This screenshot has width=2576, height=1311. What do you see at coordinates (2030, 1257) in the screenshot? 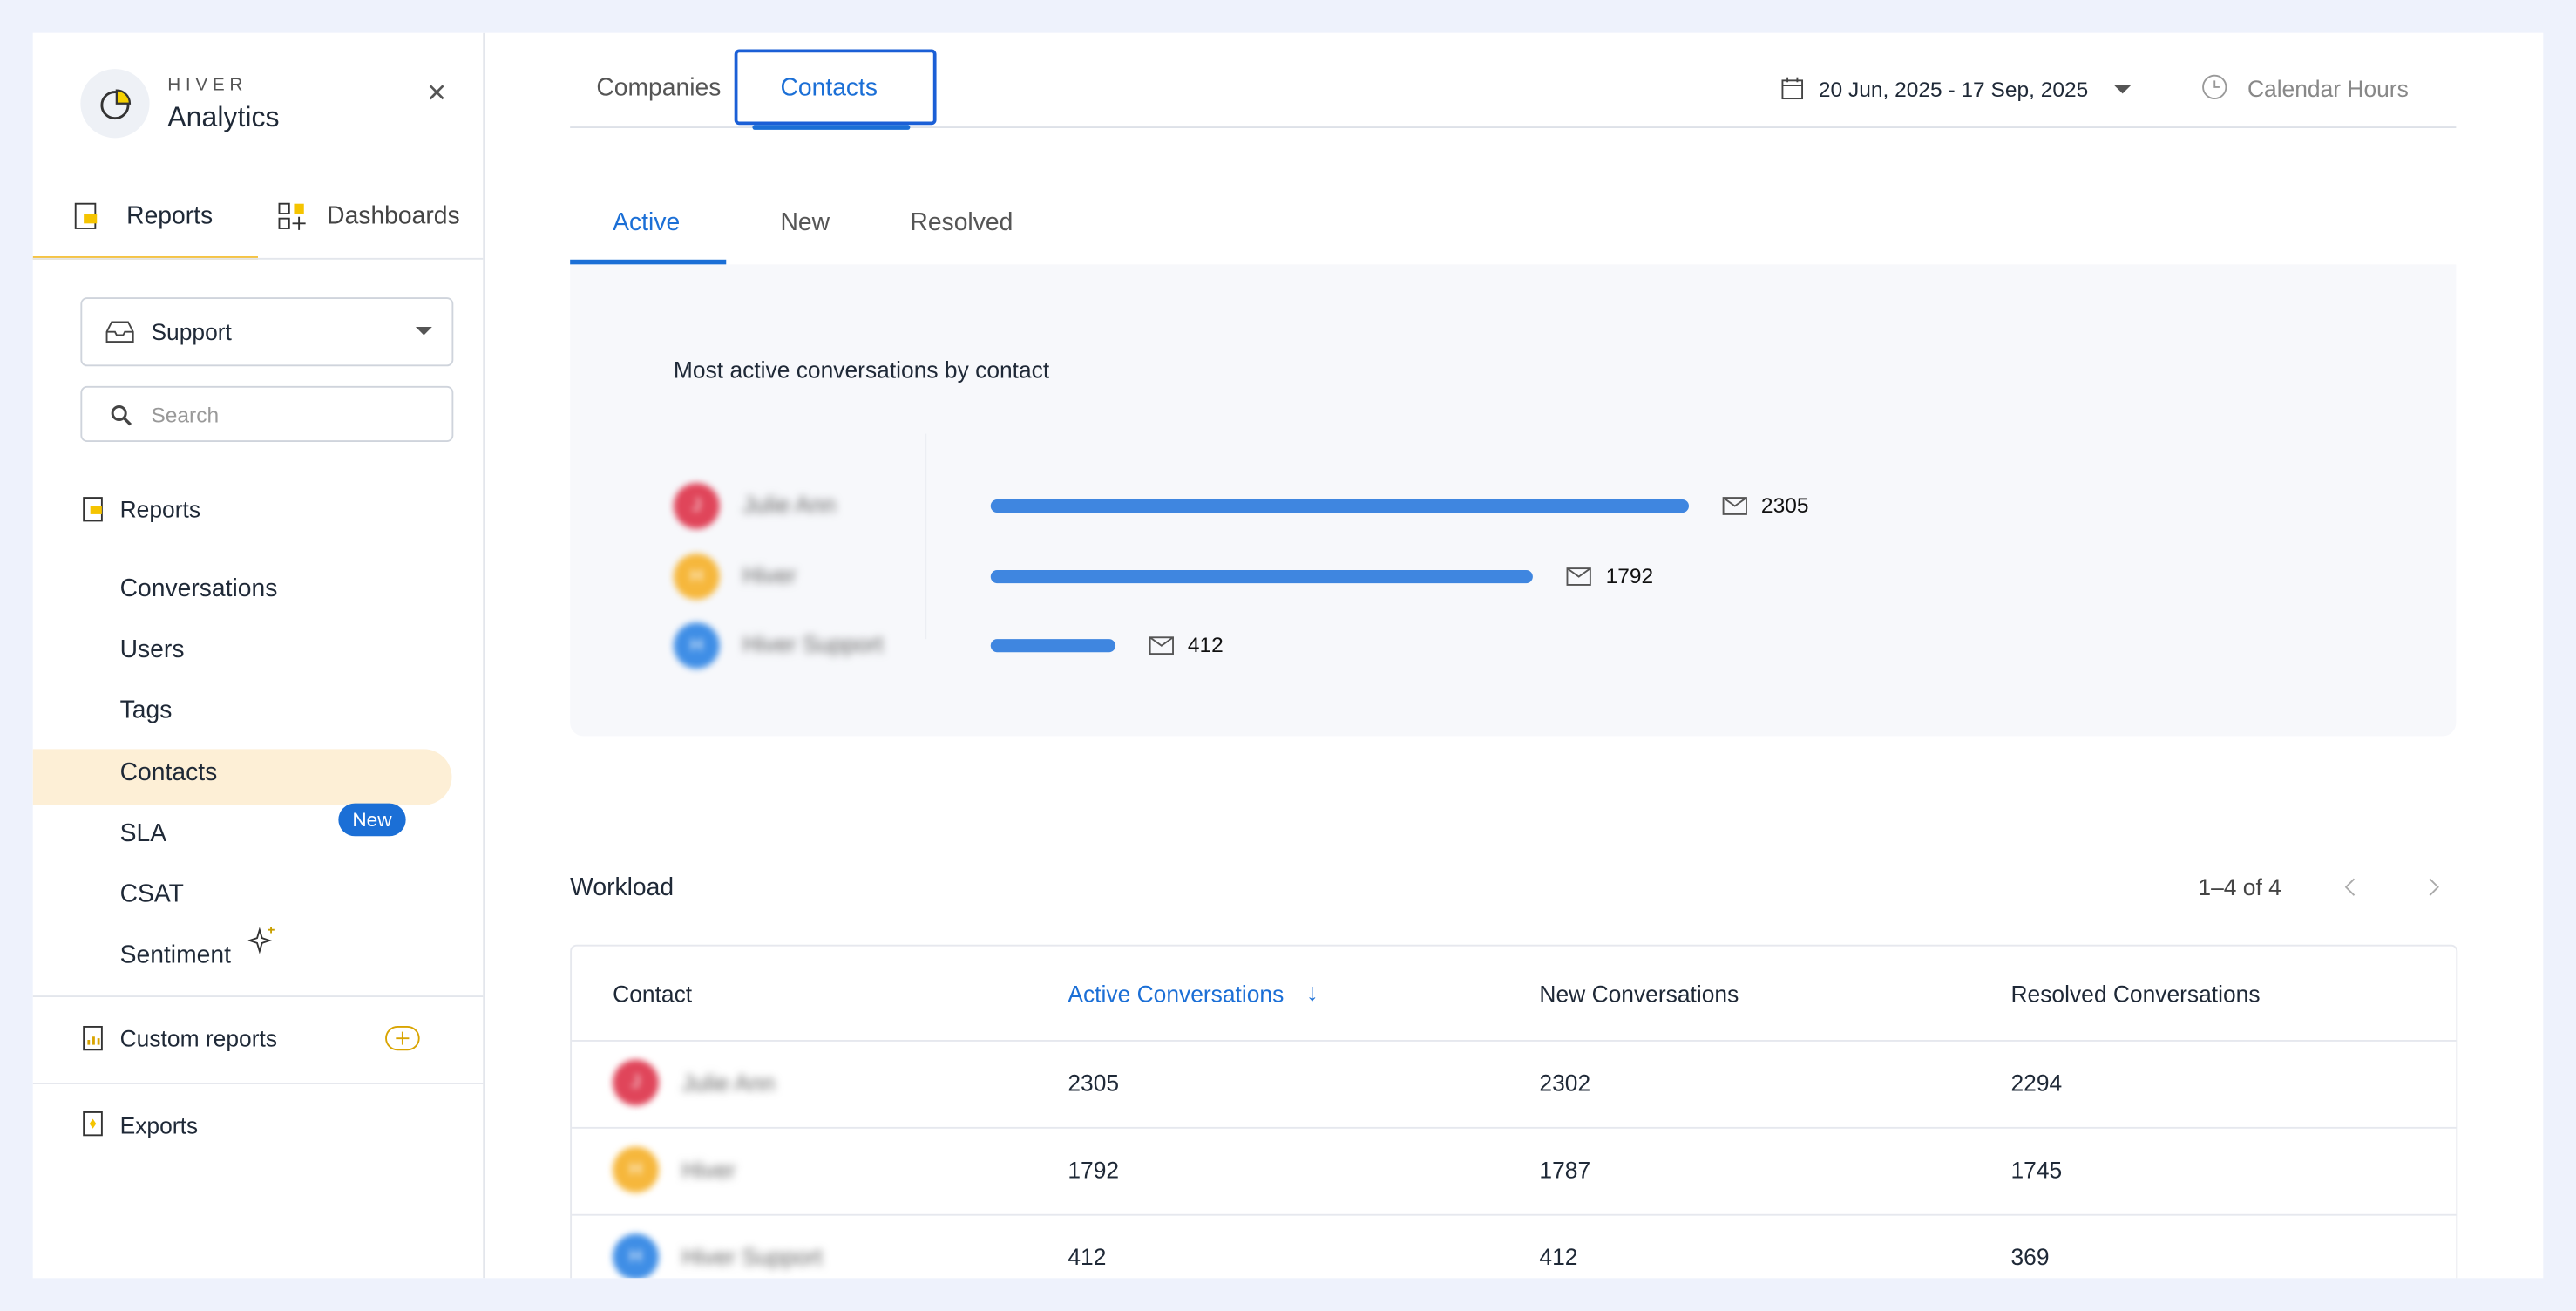
I see `cell: 369` at bounding box center [2030, 1257].